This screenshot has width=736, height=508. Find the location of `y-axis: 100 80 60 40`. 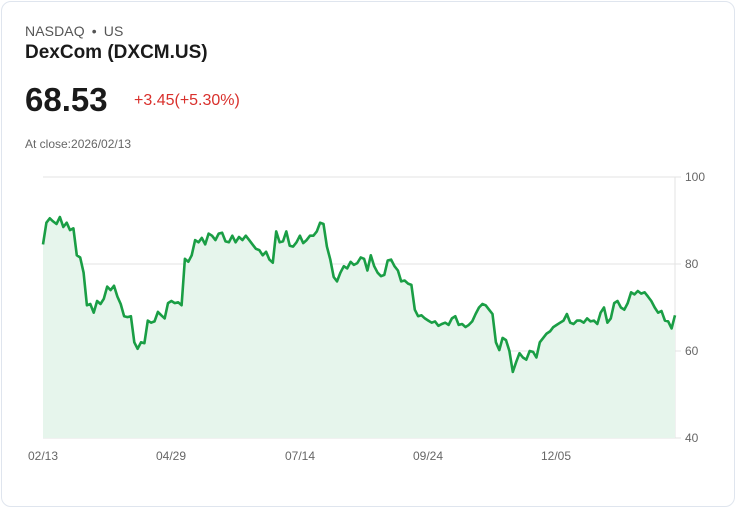

y-axis: 100 80 60 40 is located at coordinates (695, 307).